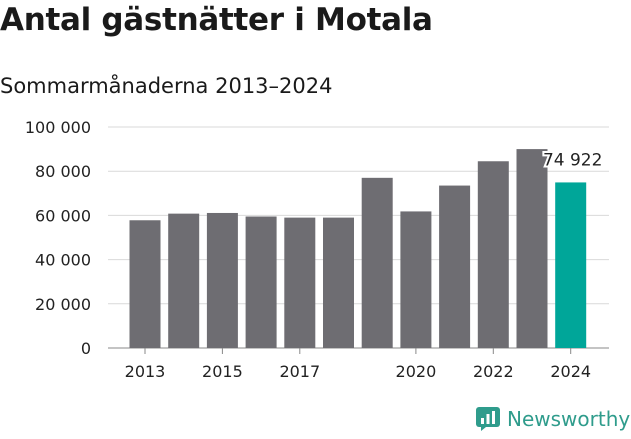 This screenshot has width=631, height=439. What do you see at coordinates (416, 371) in the screenshot?
I see `x-tick-label: 2020` at bounding box center [416, 371].